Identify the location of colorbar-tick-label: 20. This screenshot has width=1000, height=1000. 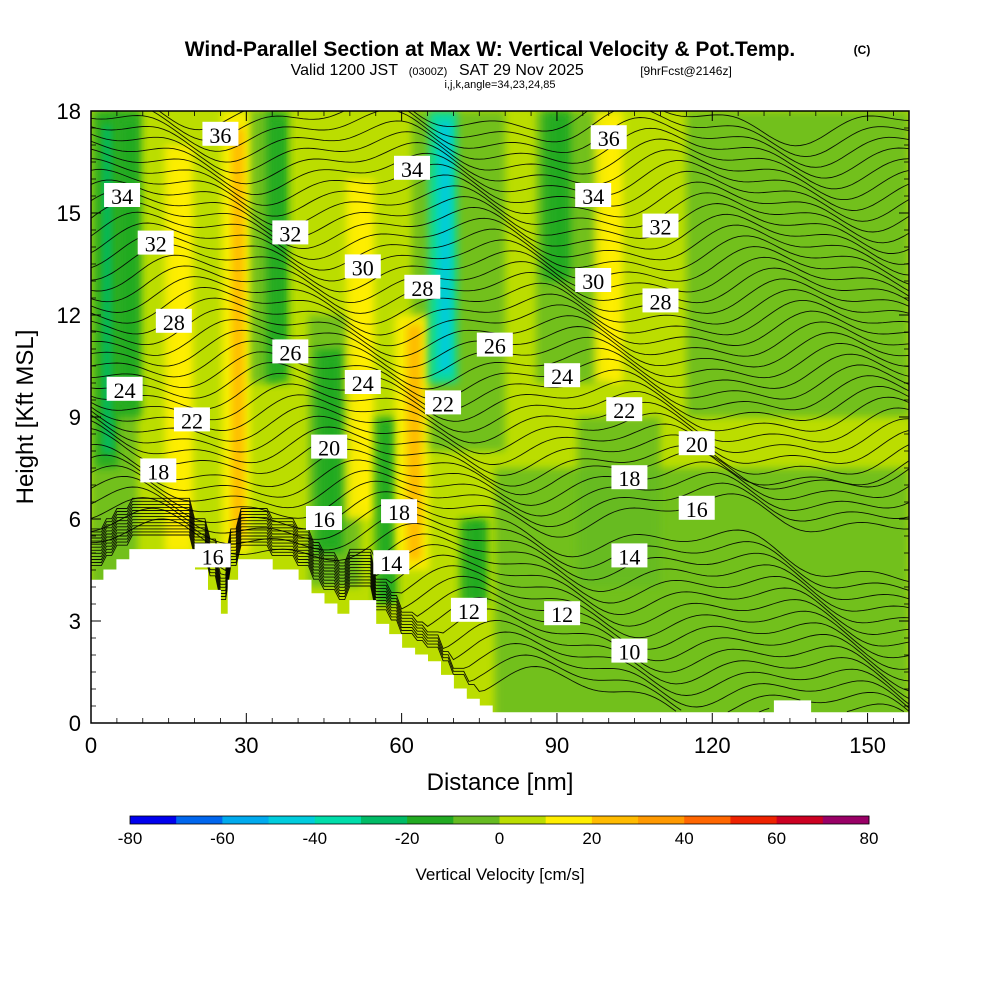
(591, 838).